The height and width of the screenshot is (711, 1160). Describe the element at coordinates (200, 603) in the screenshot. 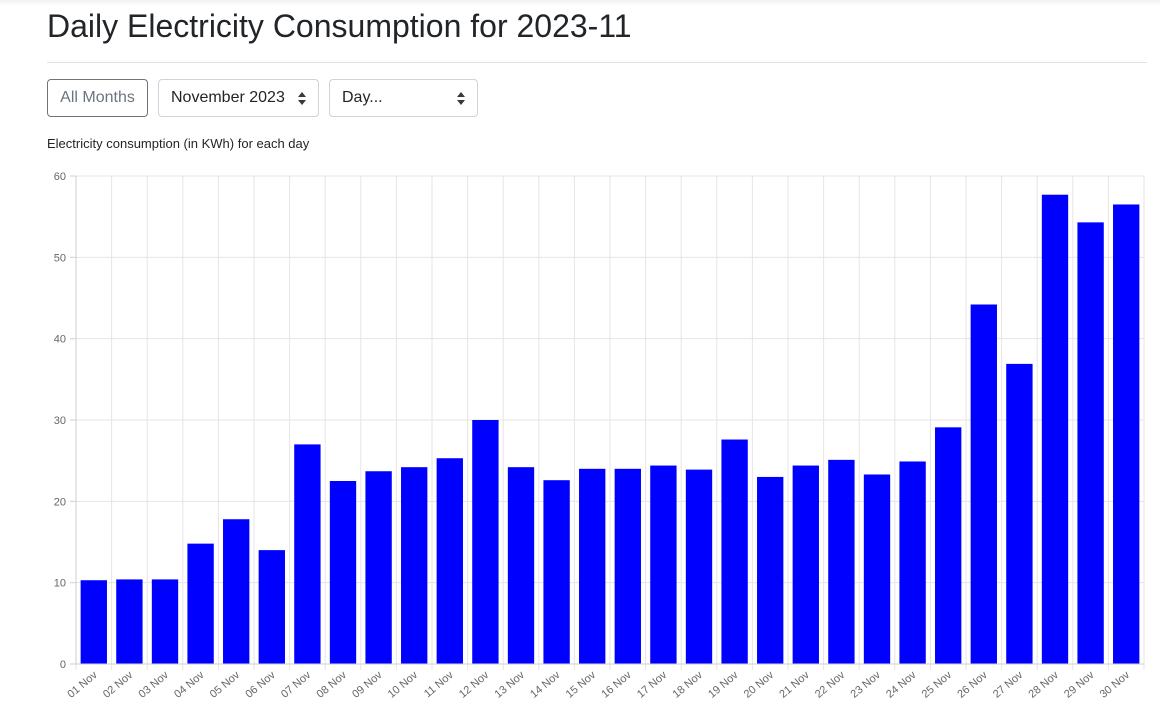

I see `bar-04-nov` at that location.